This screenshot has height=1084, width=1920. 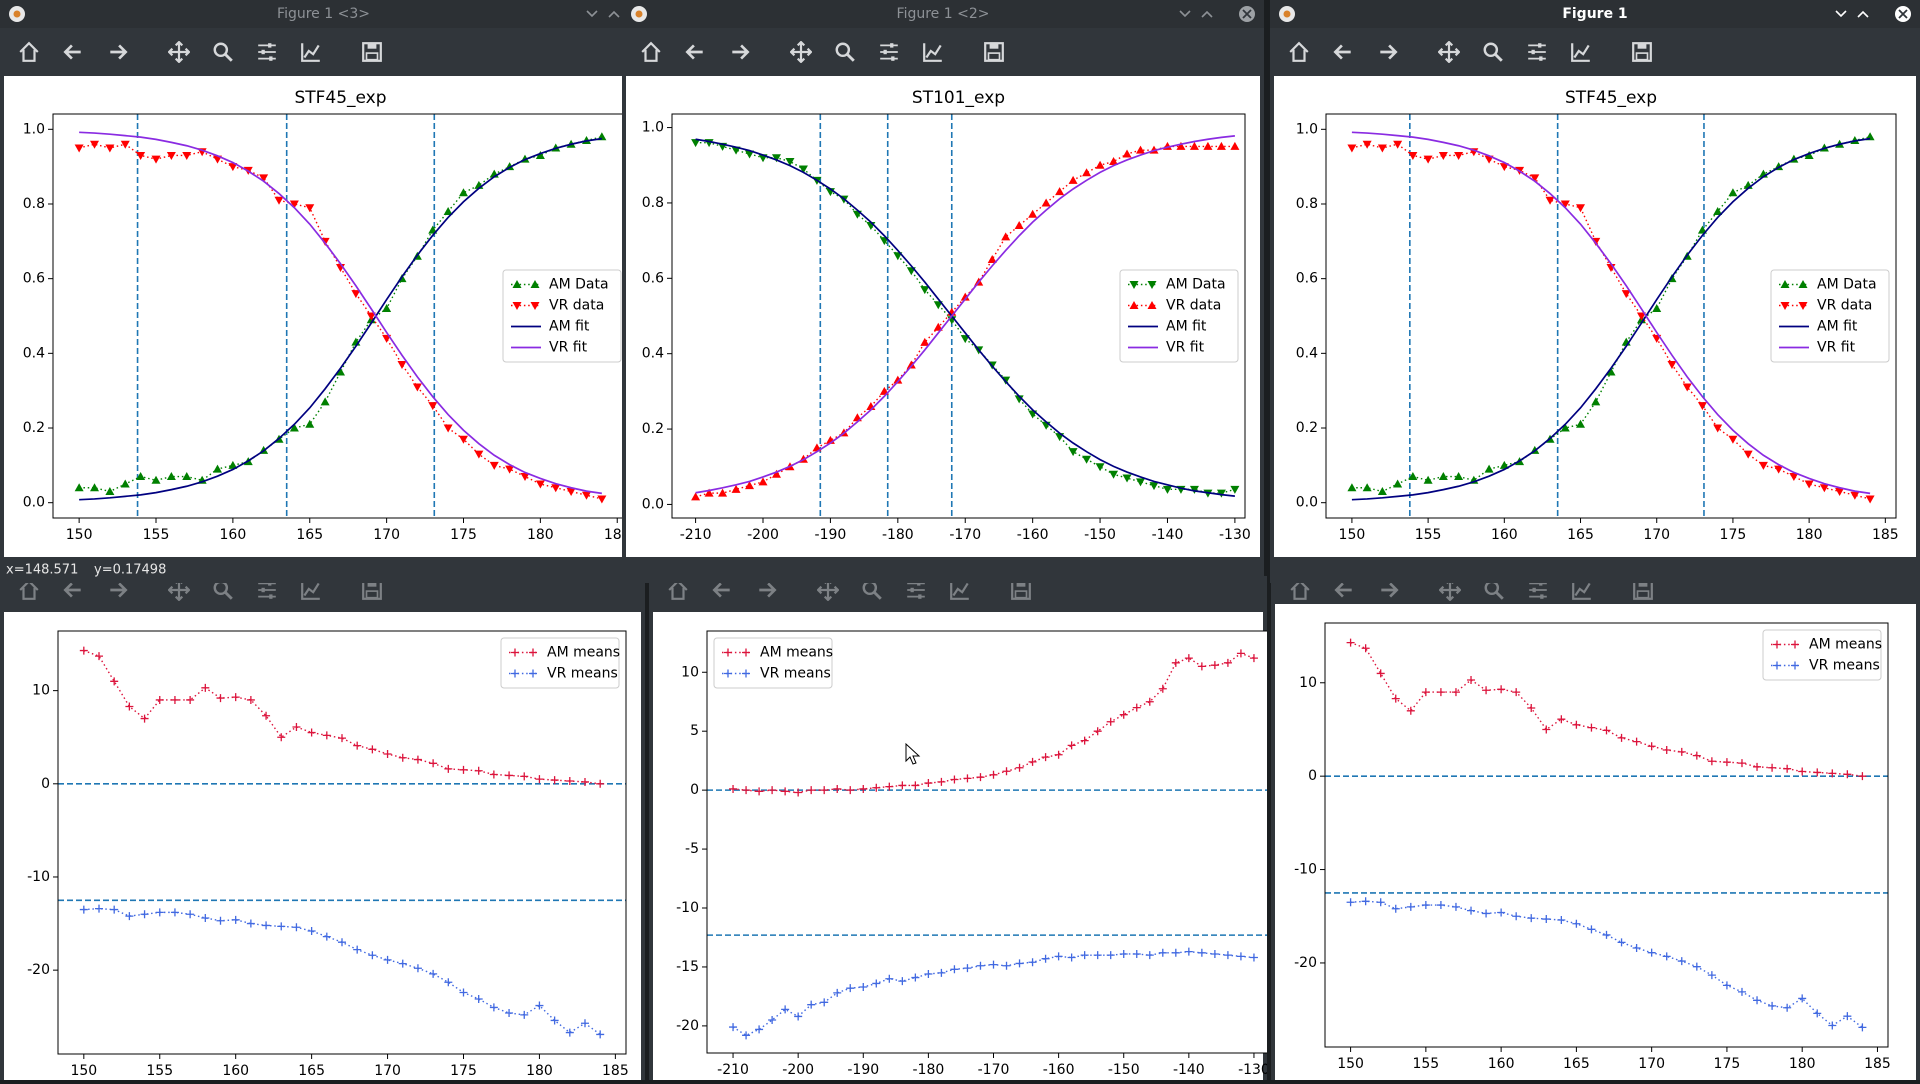 What do you see at coordinates (994, 1070) in the screenshot?
I see `x-tick-label: -170` at bounding box center [994, 1070].